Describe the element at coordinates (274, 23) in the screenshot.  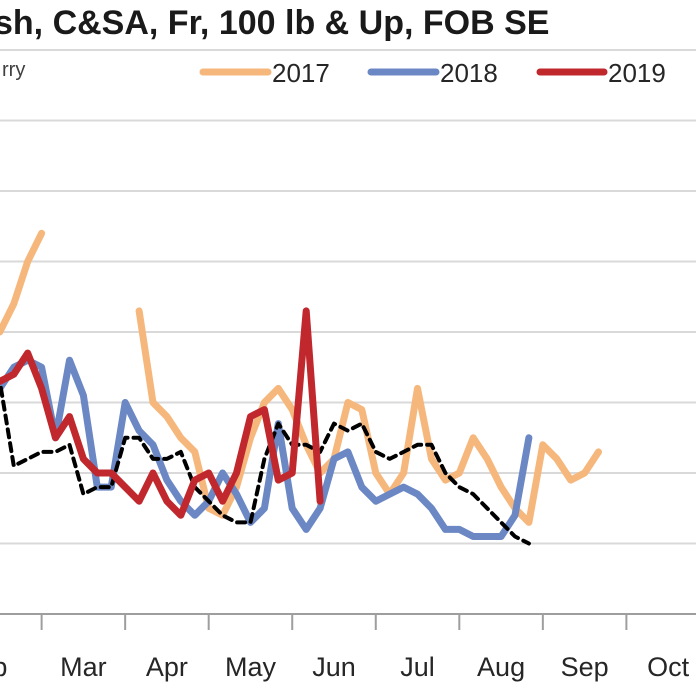
I see `chart-title: sh, C&SA, Fr, 100 lb & Up, FOB SE` at that location.